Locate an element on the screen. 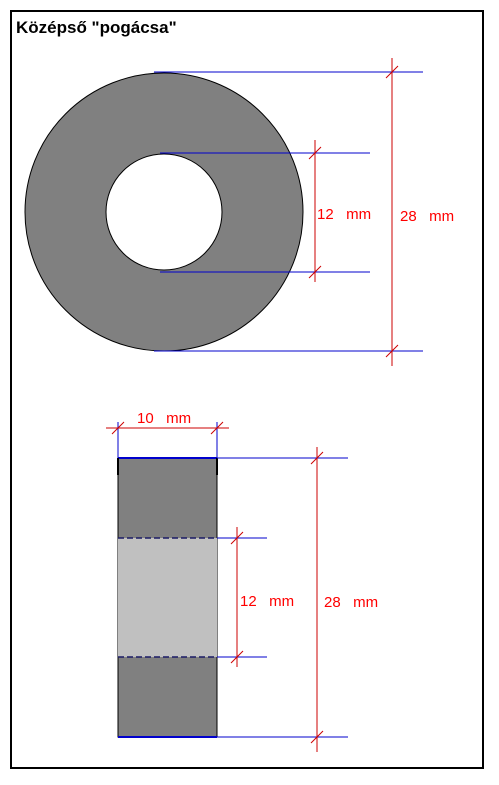 This screenshot has width=499, height=785. side-inner-height-label: 12 mm is located at coordinates (267, 601).